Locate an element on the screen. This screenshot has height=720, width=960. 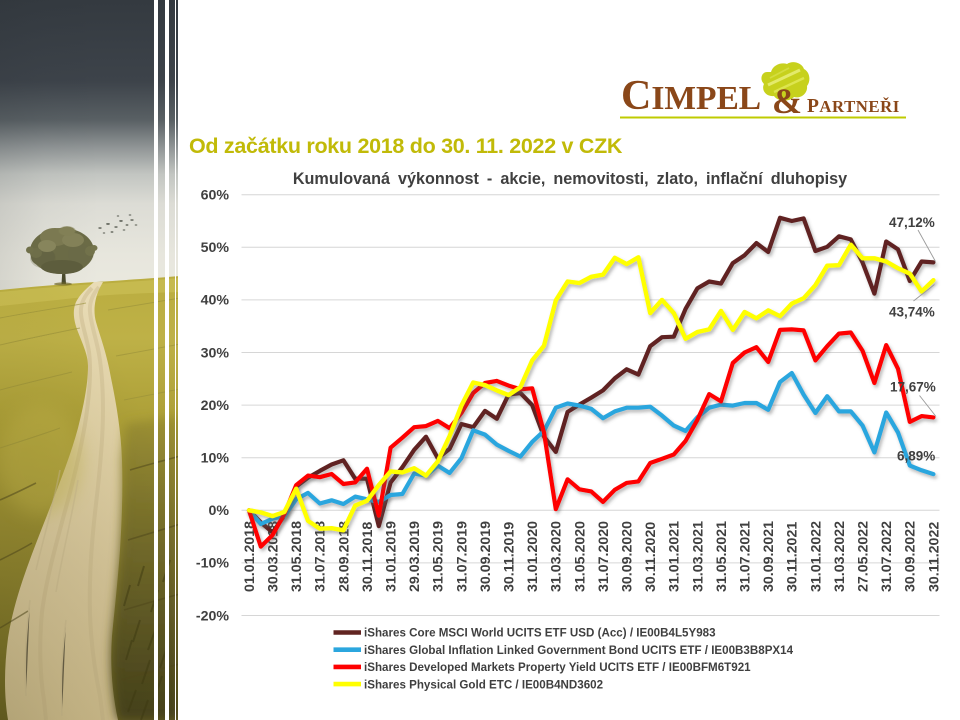
svg-text: 29.03.2019 is located at coordinates (415, 556).